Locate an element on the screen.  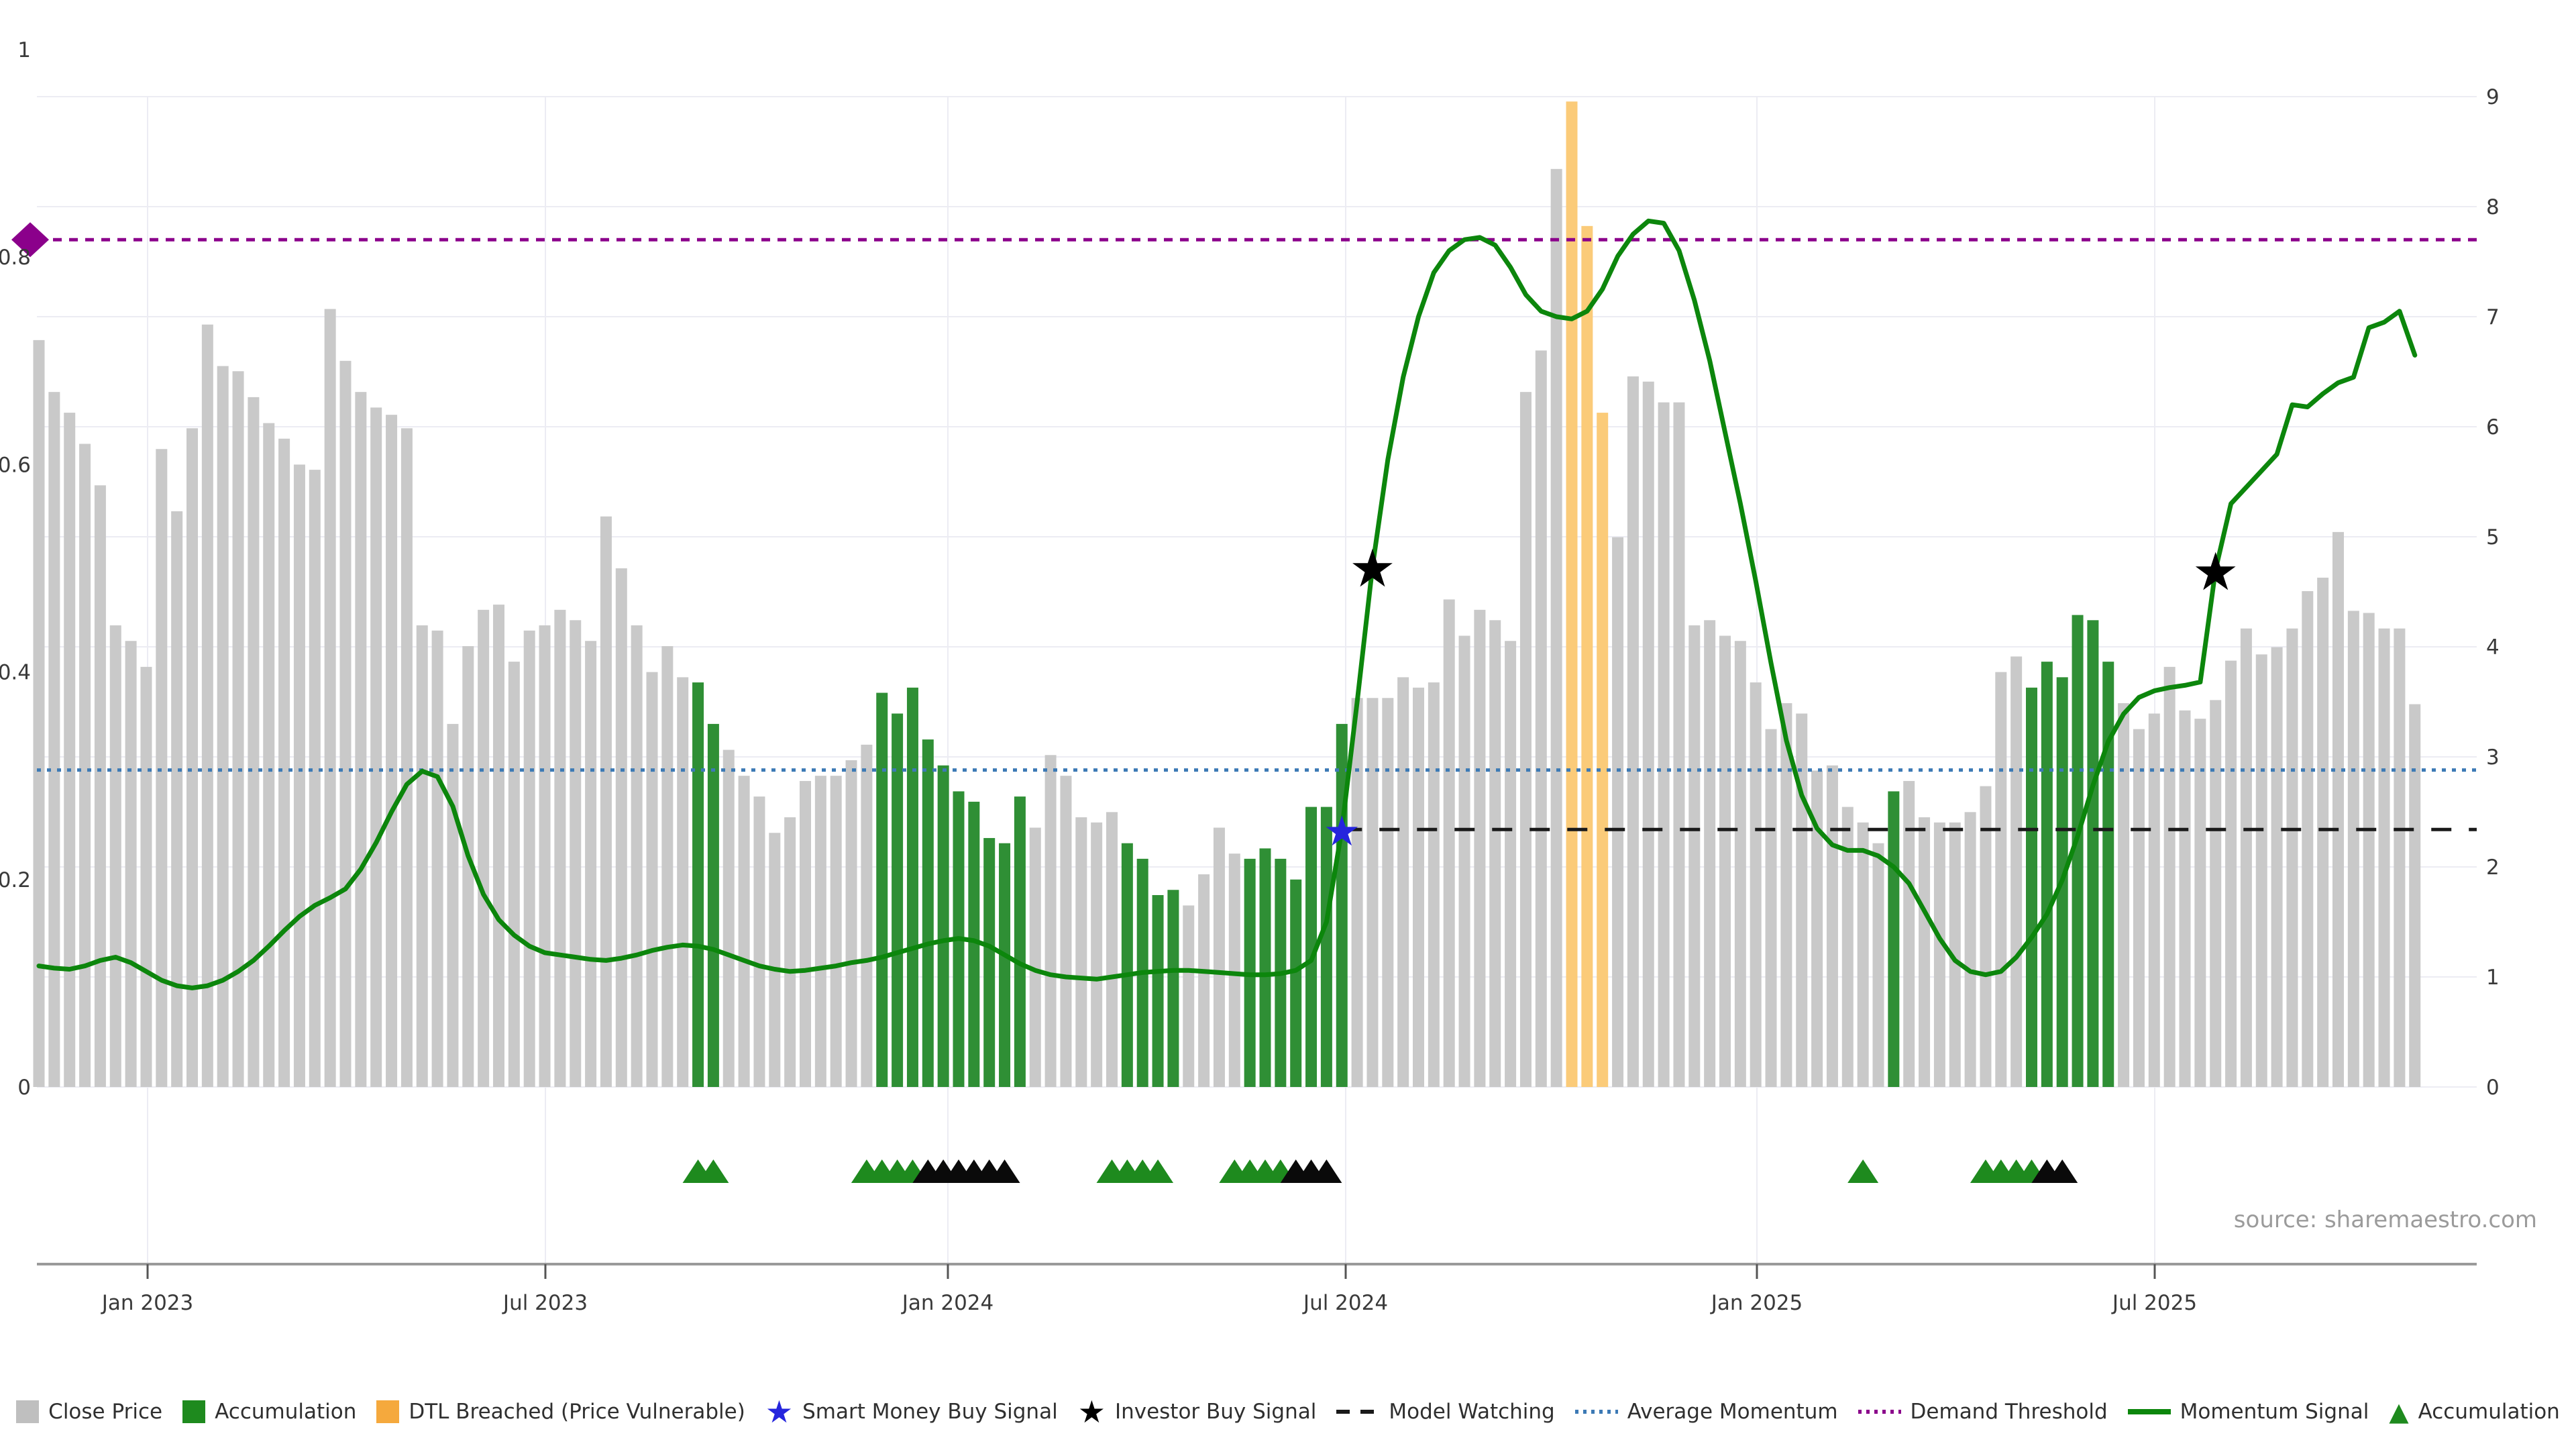
x-axis-tick-label: Jan 2023 is located at coordinates (147, 1303).